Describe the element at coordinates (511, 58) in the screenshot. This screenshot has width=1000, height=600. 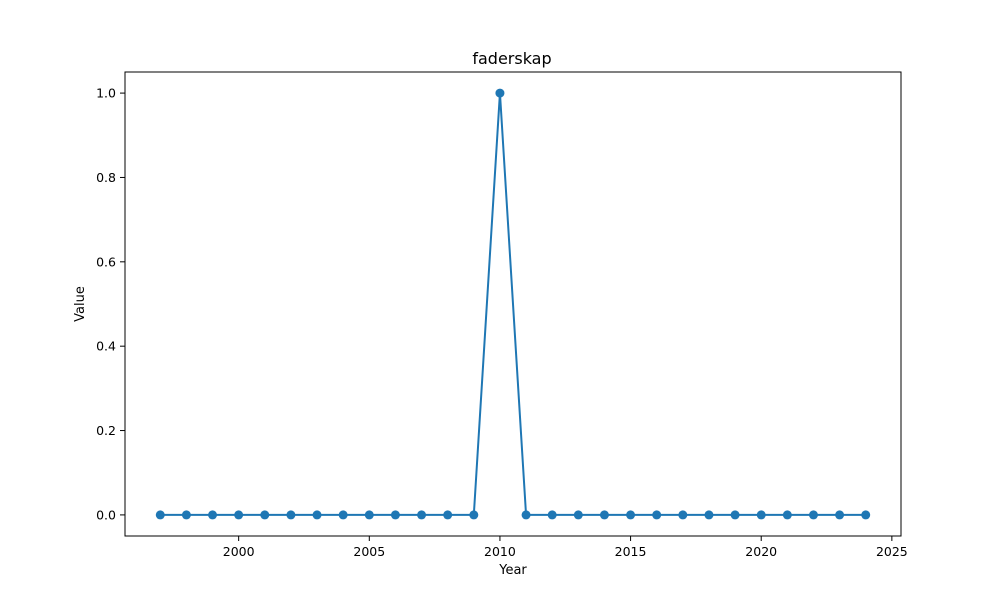
I see `chart-title: faderskap` at that location.